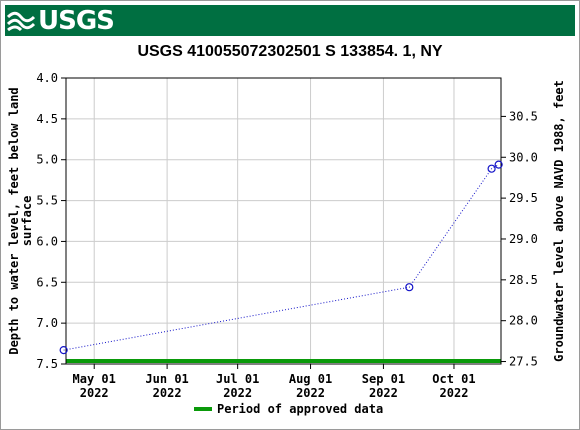 Image resolution: width=580 pixels, height=430 pixels. What do you see at coordinates (523, 157) in the screenshot?
I see `y-right-tick-label: 30.0` at bounding box center [523, 157].